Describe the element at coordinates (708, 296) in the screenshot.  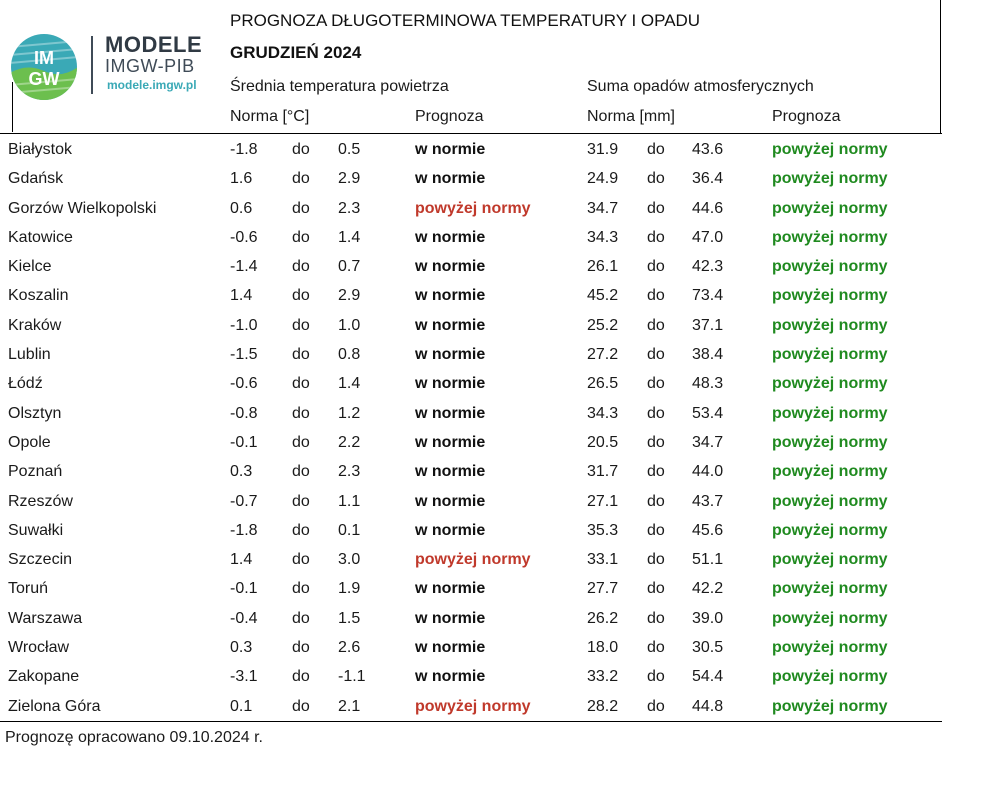
I see `precip-norm-high: 73.4` at that location.